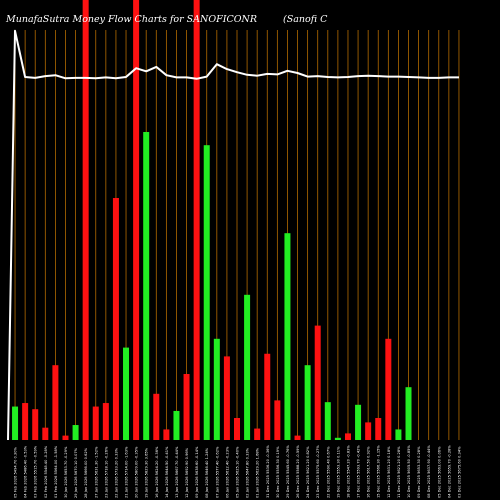 The height and width of the screenshot is (500, 500). Describe the element at coordinates (278, 472) in the screenshot. I see `x-tick-label: 30 Dec 2025 5556.30 0.19%` at that location.